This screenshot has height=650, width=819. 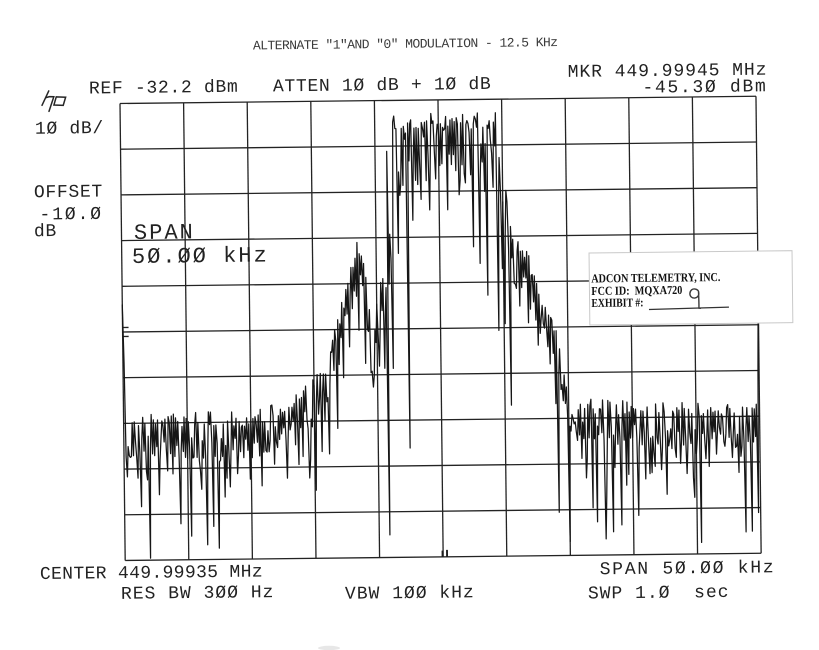 What do you see at coordinates (164, 233) in the screenshot?
I see `svg-text: SPAN` at bounding box center [164, 233].